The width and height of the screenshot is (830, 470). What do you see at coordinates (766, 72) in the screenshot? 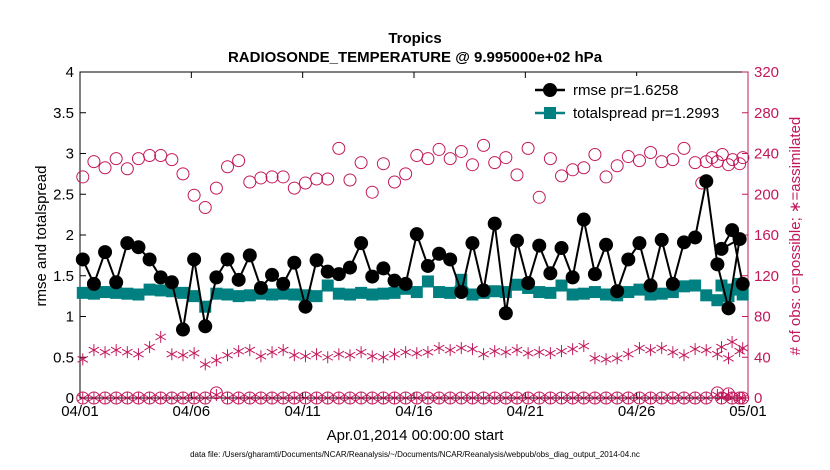
I see `y-tick-label-right: 320` at bounding box center [766, 72].